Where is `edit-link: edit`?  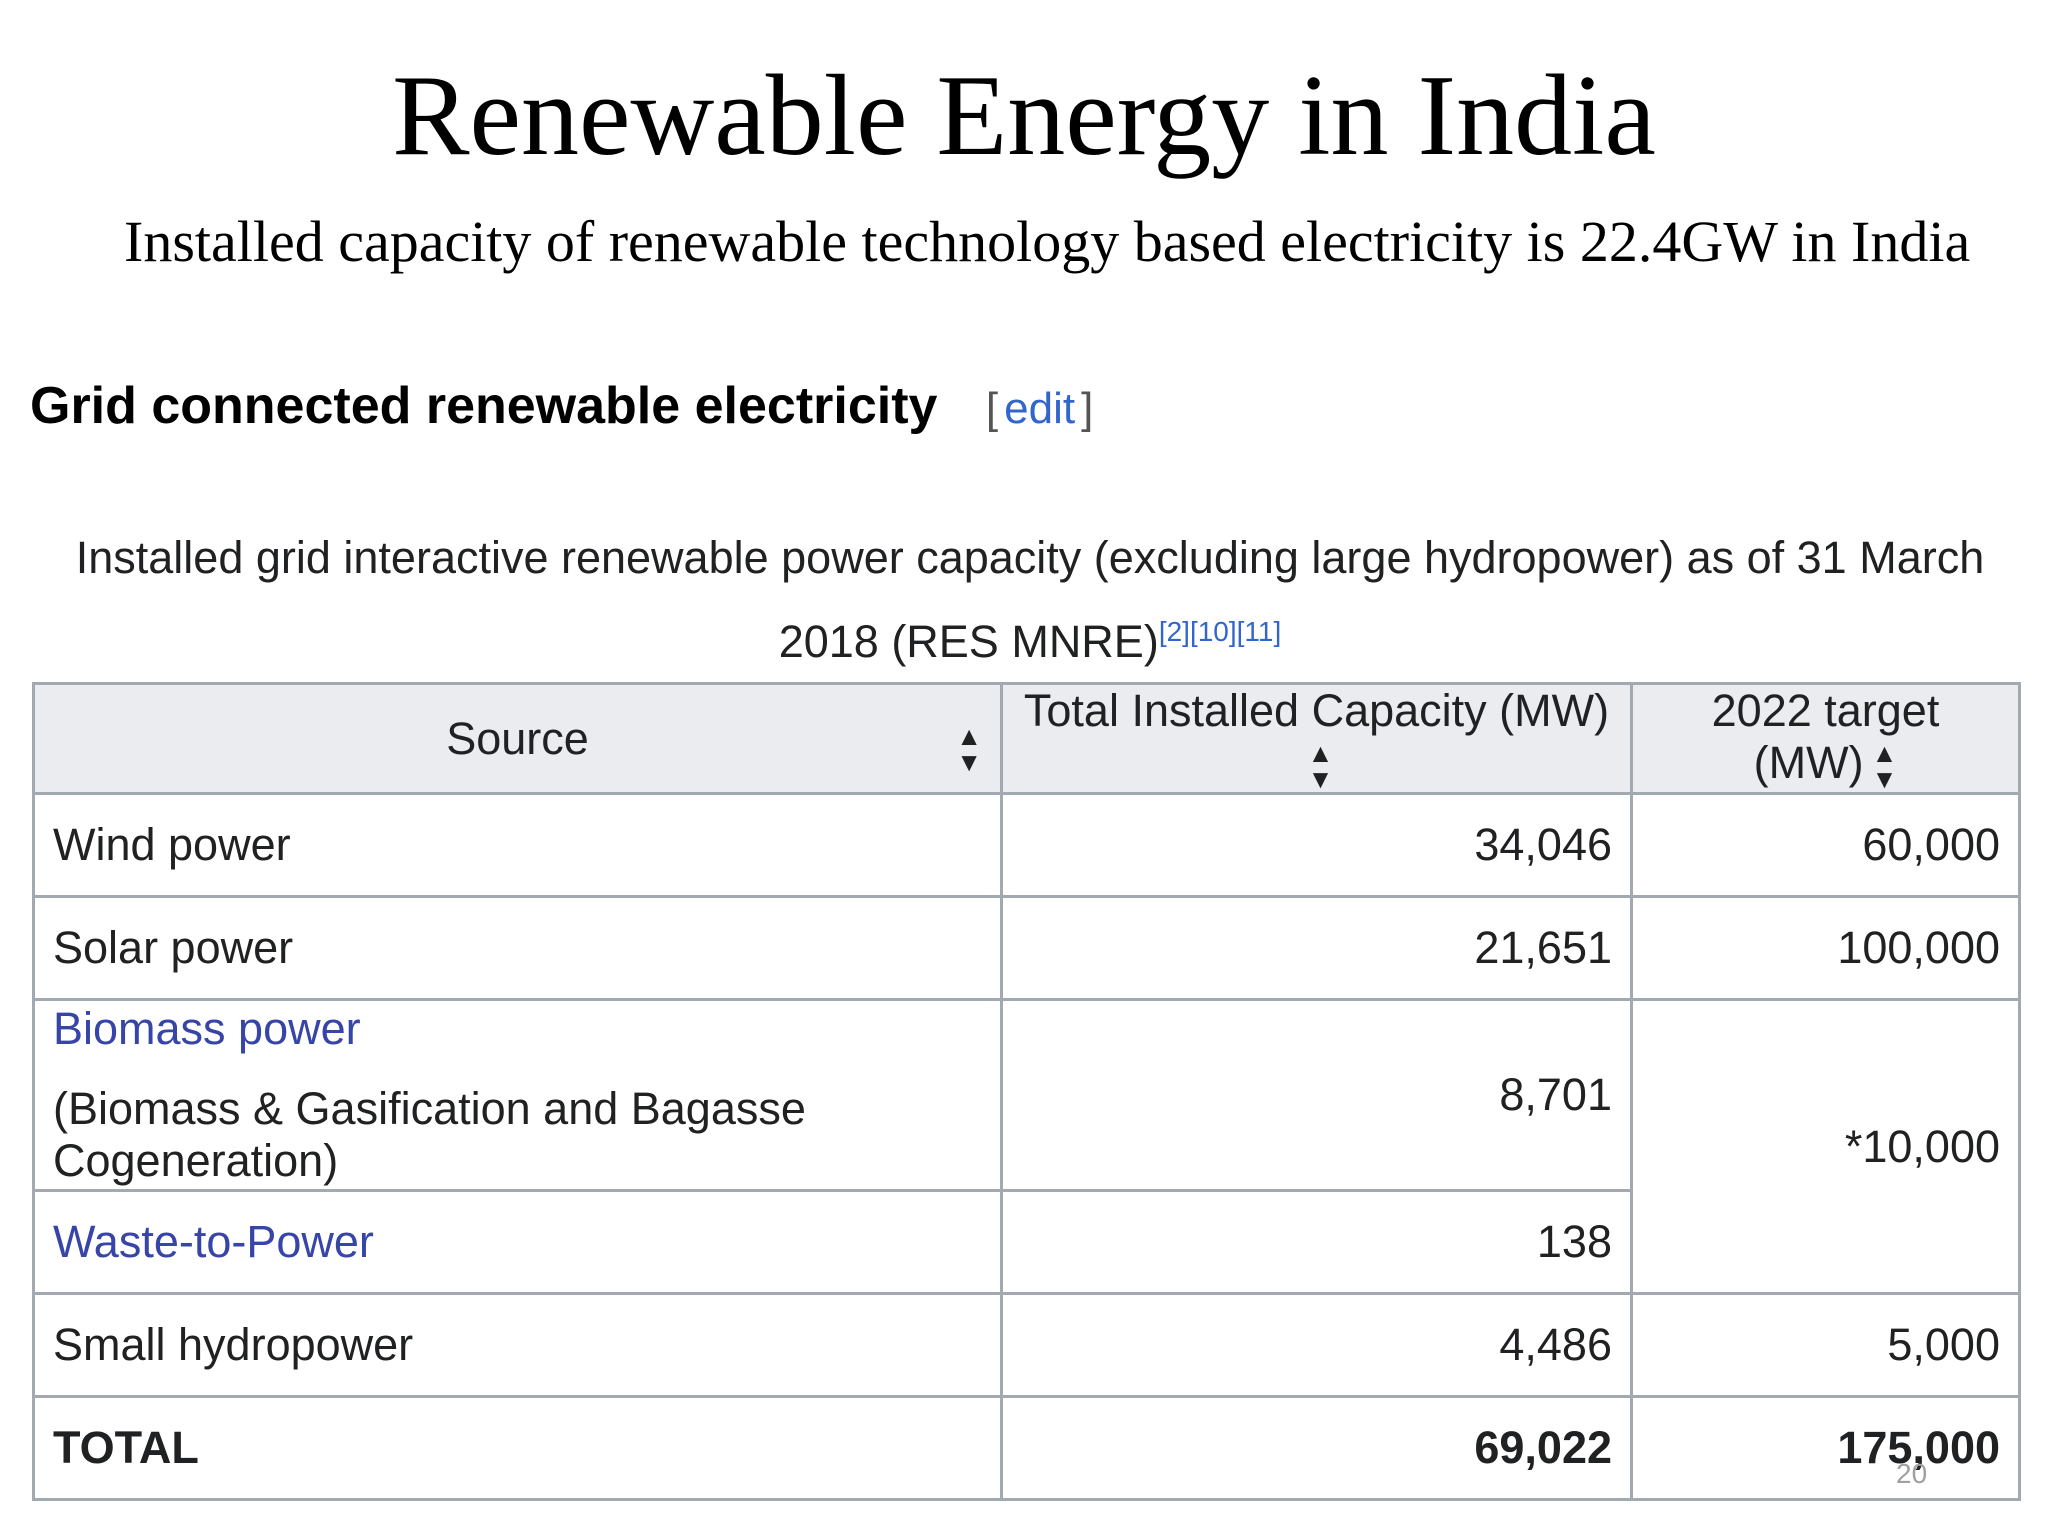
edit-link: edit is located at coordinates (1040, 408).